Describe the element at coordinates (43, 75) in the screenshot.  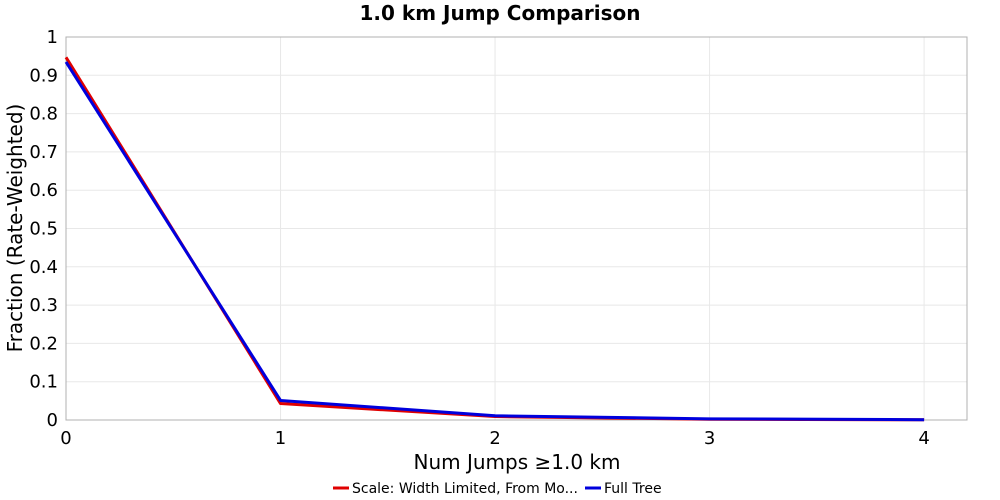
I see `y-tick-label: 0.9` at that location.